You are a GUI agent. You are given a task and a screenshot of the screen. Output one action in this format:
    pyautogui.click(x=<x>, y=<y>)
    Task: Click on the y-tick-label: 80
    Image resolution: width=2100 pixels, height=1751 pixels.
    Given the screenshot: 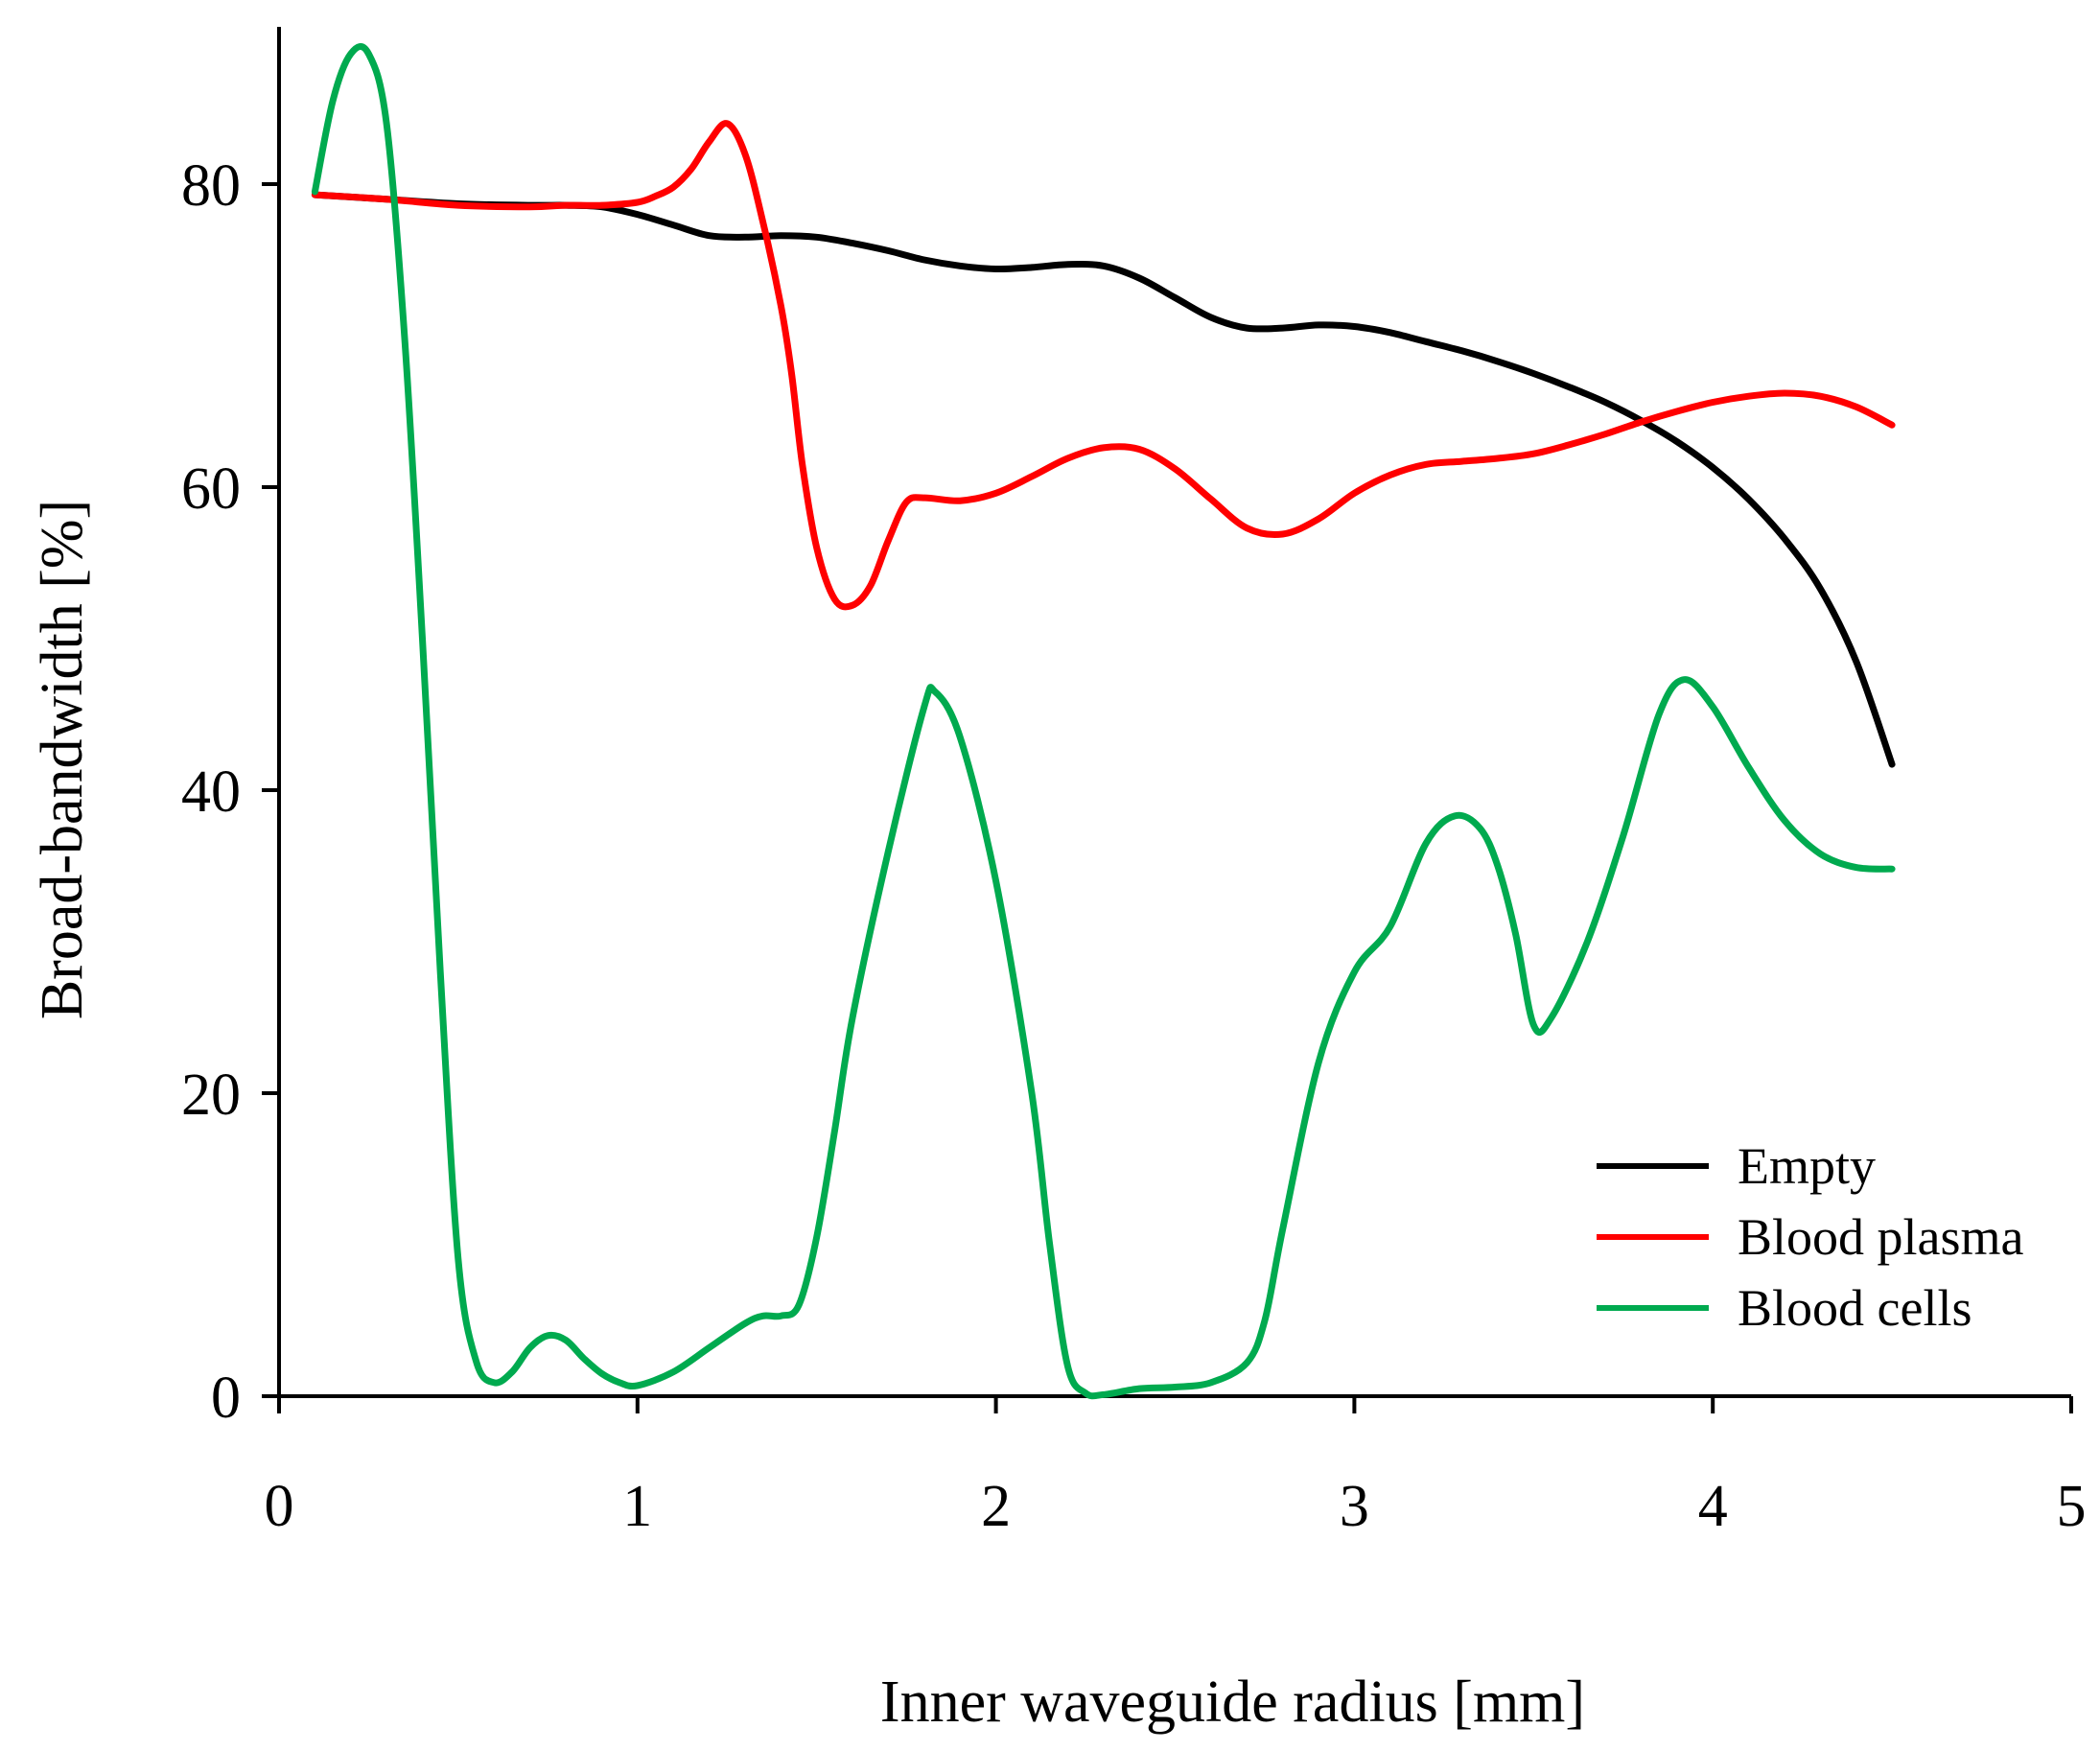 What is the action you would take?
    pyautogui.click(x=211, y=186)
    